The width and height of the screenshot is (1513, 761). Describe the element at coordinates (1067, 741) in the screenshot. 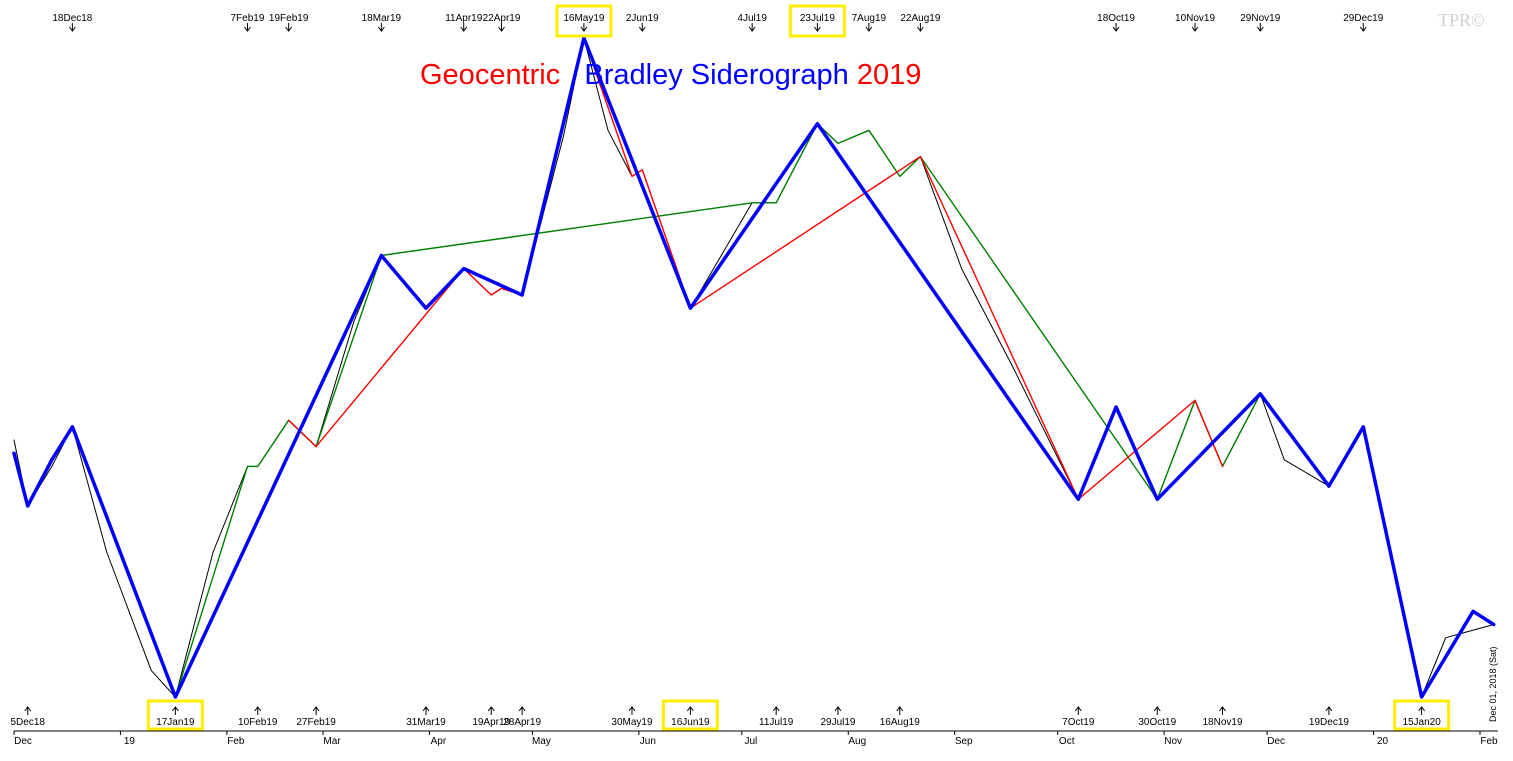

I see `month-tick-label: Oct` at that location.